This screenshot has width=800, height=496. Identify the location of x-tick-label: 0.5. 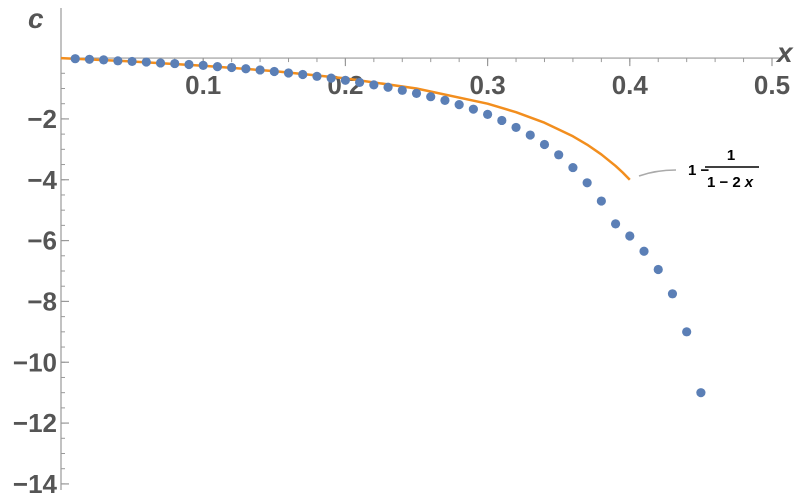
(772, 85).